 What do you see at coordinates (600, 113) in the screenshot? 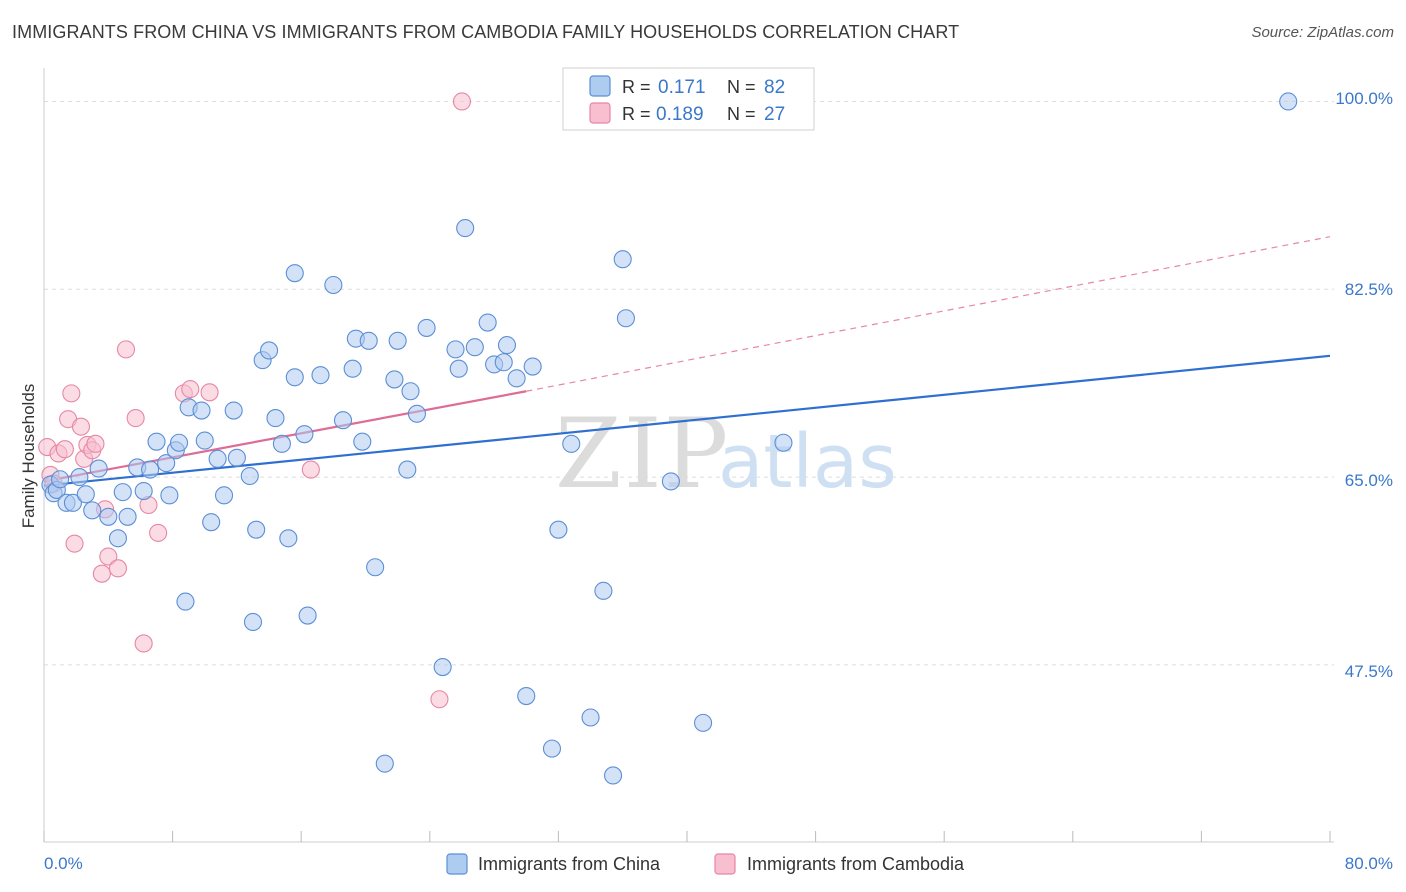
I see `legend-swatch-cambodia` at bounding box center [600, 113].